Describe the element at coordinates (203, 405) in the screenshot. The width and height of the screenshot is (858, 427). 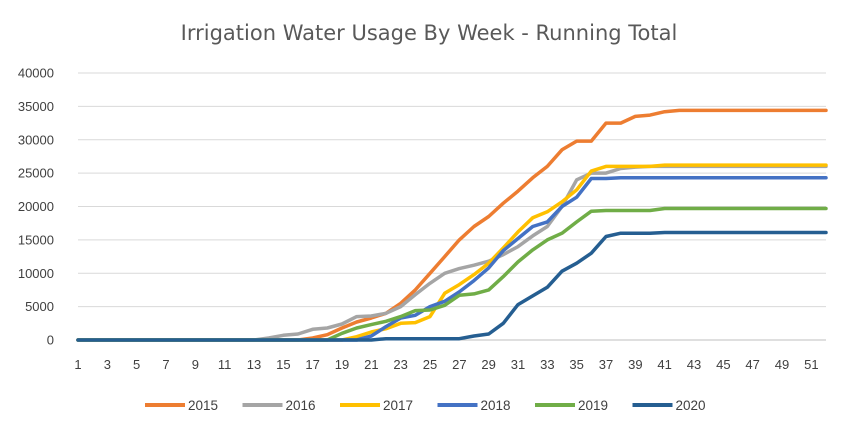
I see `legend-label-2015: 2015` at that location.